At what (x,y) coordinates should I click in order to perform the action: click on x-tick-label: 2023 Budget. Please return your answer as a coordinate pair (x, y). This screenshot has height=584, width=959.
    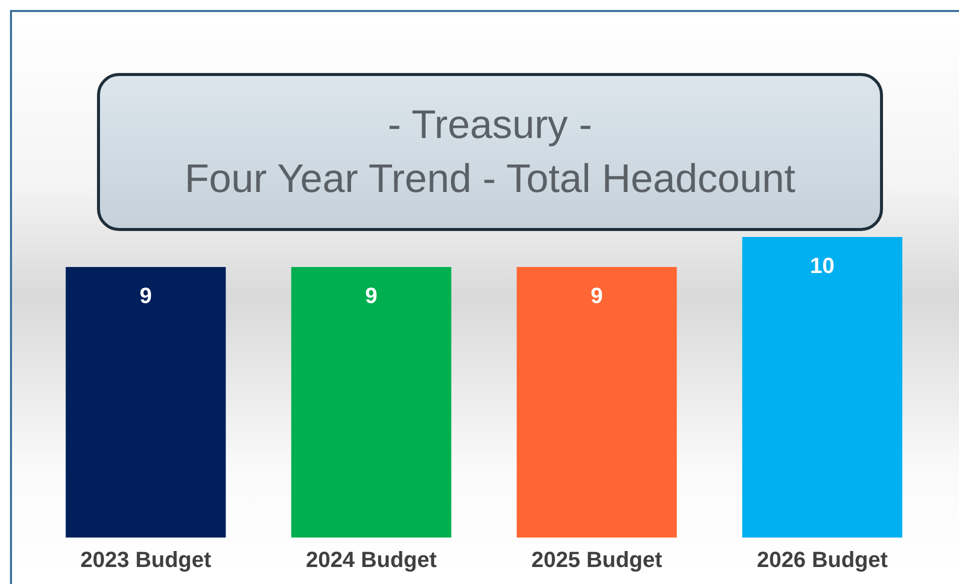
    Looking at the image, I should click on (146, 559).